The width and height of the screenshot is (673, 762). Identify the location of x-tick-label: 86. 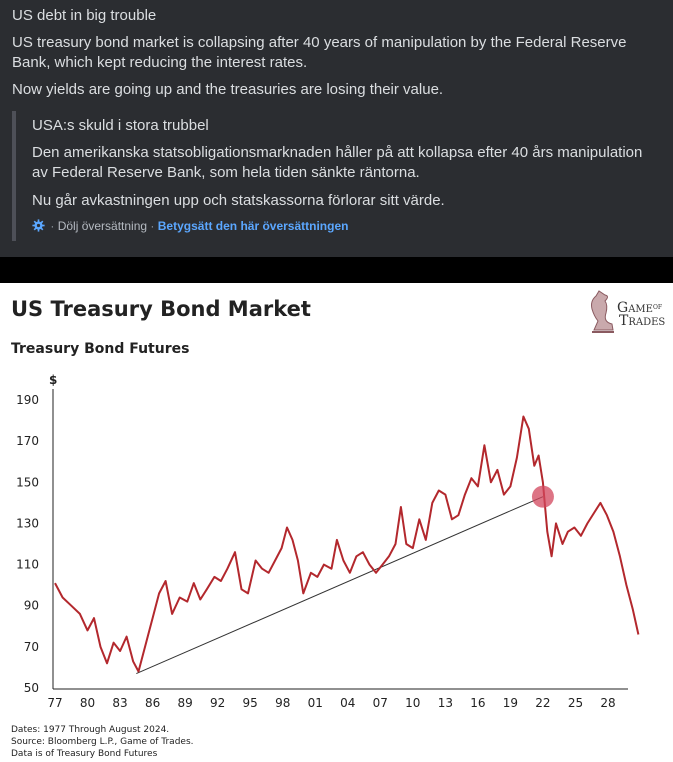
(152, 703).